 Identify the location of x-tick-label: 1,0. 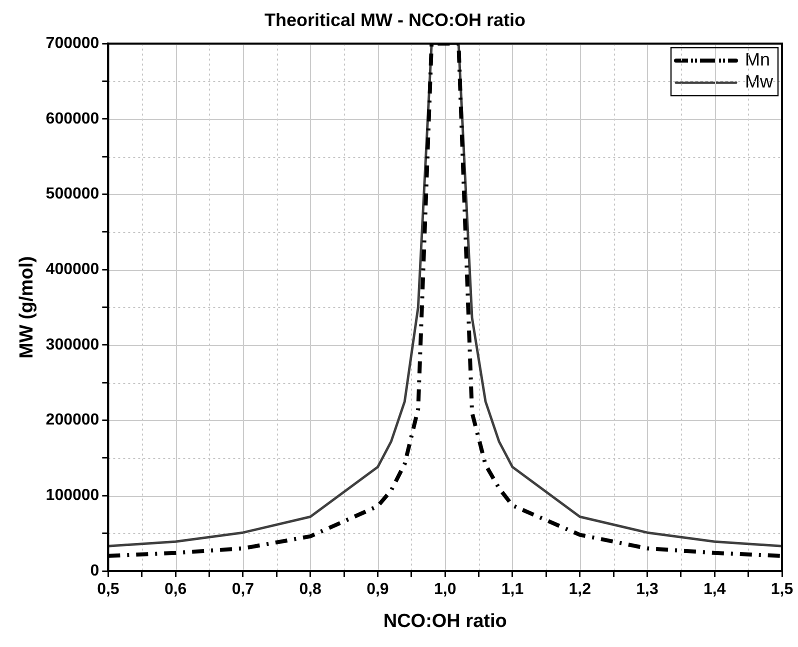
(445, 589).